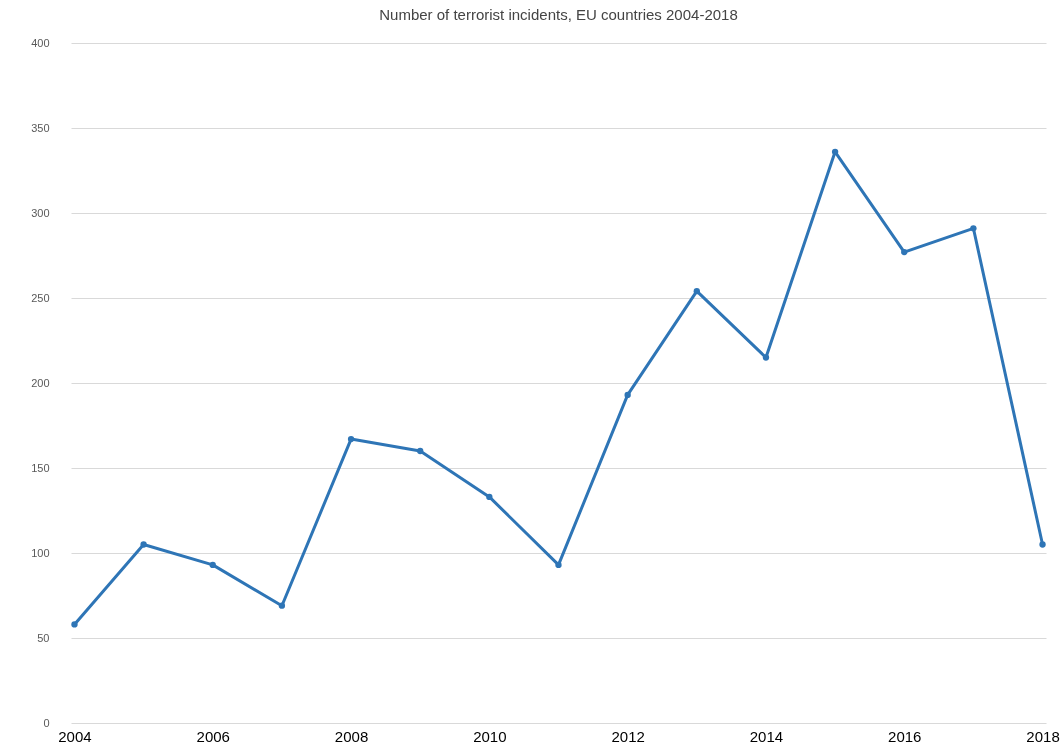  I want to click on x-tick-label: 2008, so click(351, 736).